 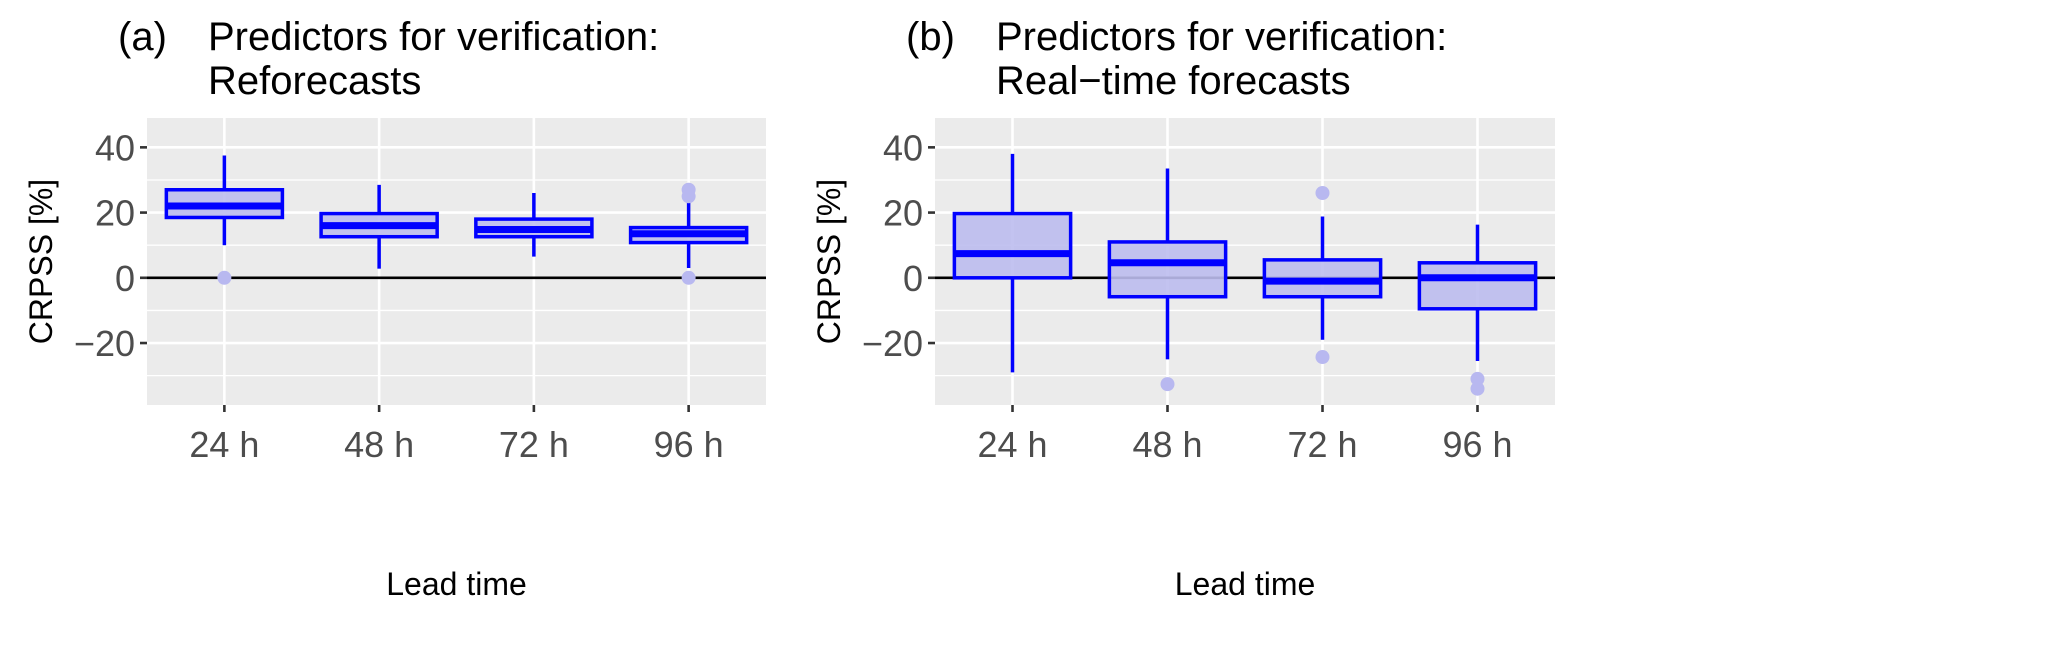 I want to click on panel-title-line: Reforecasts, so click(x=314, y=81).